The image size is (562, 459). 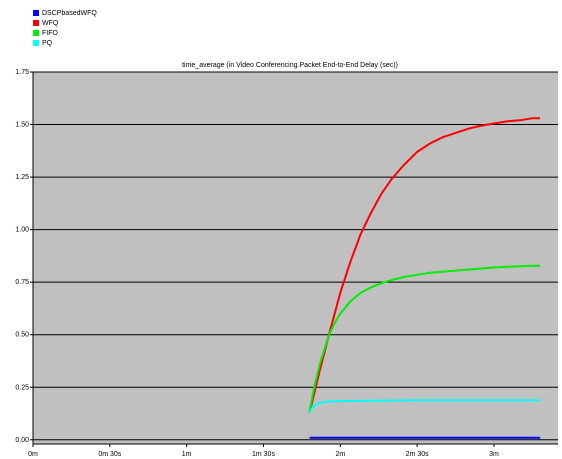 I want to click on series-line-fifo, so click(x=424, y=337).